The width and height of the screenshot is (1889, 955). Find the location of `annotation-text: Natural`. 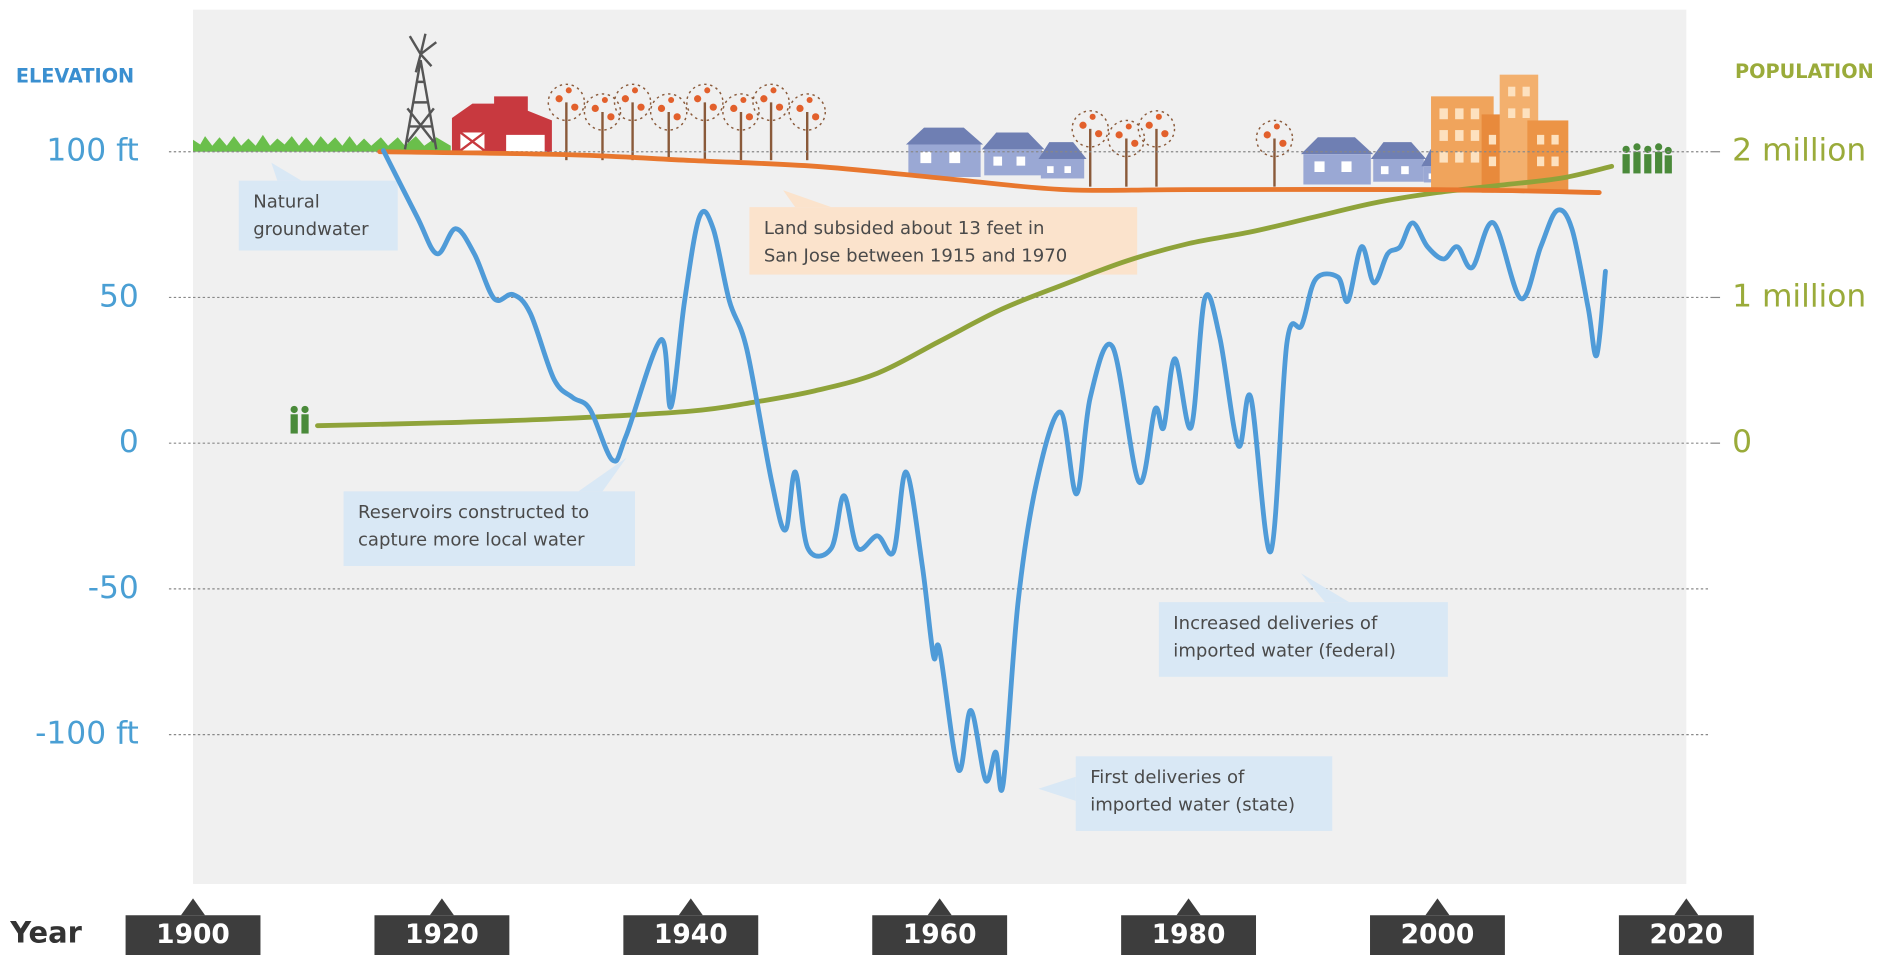

annotation-text: Natural is located at coordinates (286, 201).